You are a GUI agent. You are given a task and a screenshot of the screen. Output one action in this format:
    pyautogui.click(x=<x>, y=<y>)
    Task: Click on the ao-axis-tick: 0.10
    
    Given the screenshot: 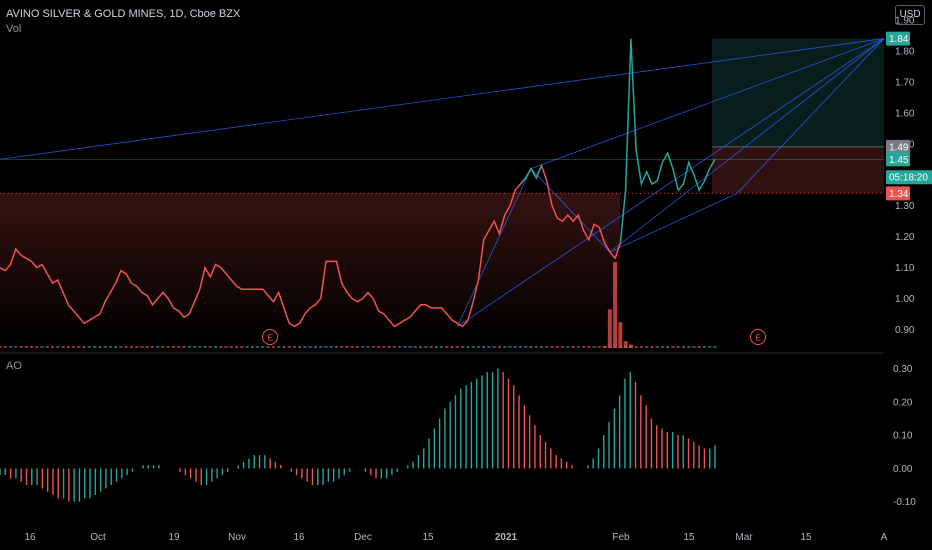 What is the action you would take?
    pyautogui.click(x=903, y=436)
    